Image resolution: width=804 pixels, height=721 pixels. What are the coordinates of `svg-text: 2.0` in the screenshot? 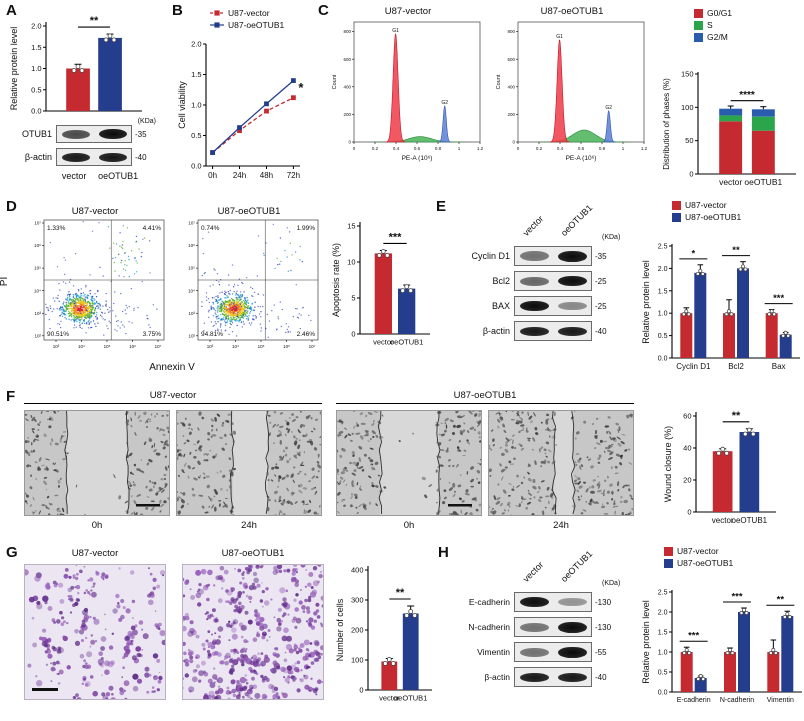 It's located at (36, 26).